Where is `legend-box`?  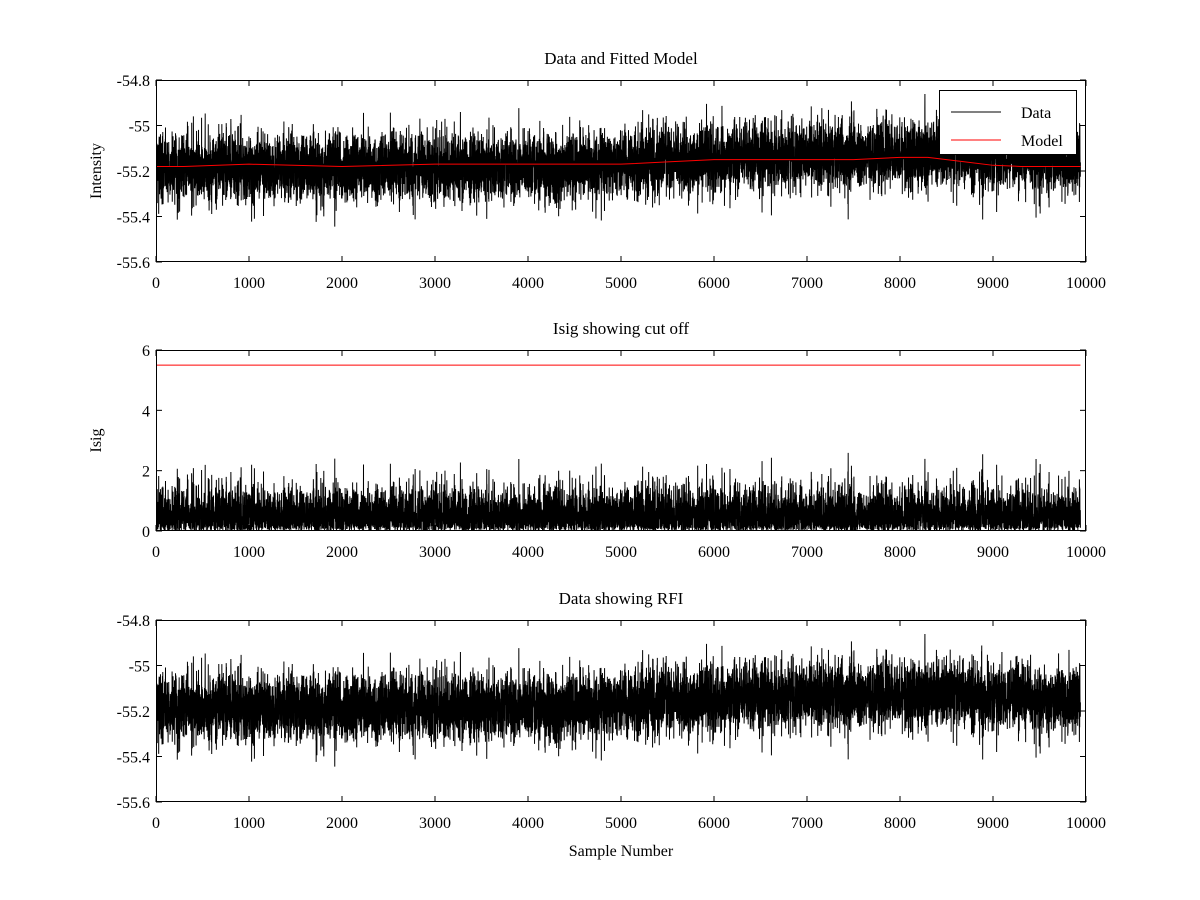 legend-box is located at coordinates (1008, 122).